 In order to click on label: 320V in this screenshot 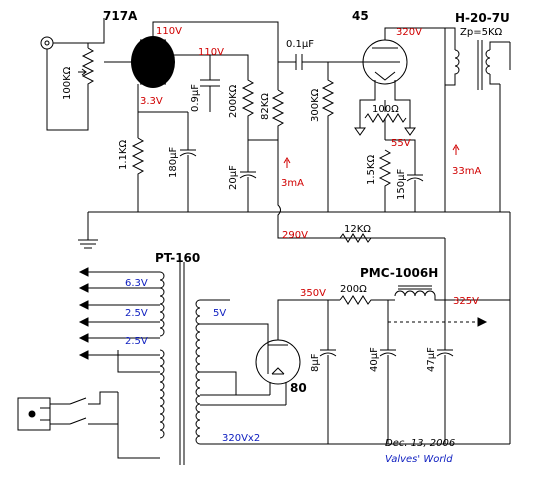, I will do `click(409, 32)`.